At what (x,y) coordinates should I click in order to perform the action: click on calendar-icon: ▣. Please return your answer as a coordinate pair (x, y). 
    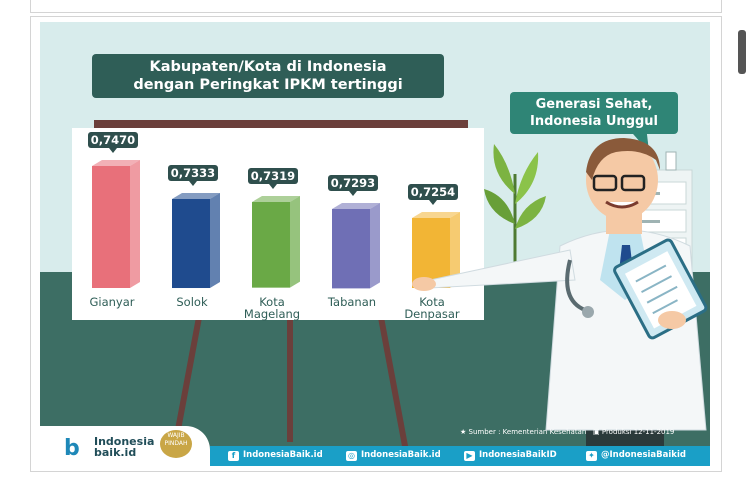
    Looking at the image, I should click on (596, 432).